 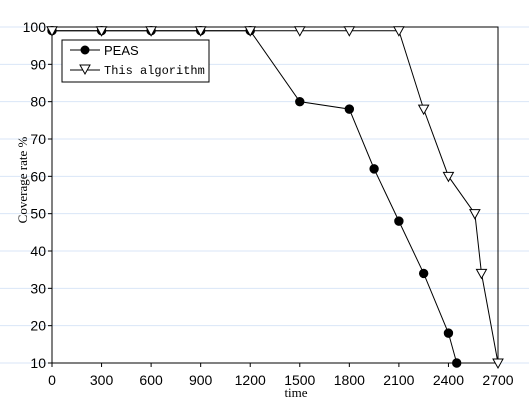 I want to click on legend-label-this-algorithm: This algorithm, so click(x=154, y=71).